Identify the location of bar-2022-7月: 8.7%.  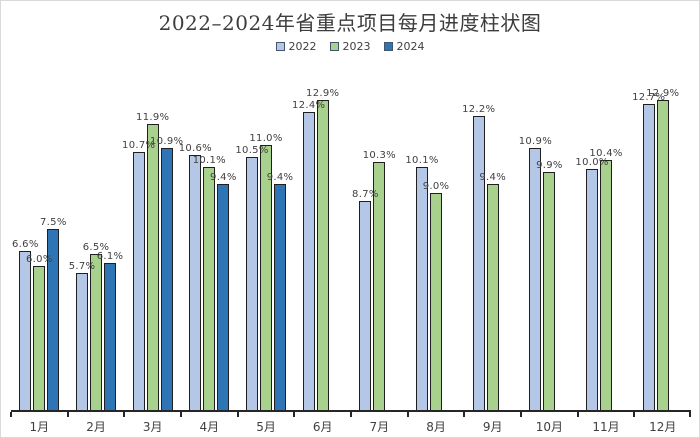
(365, 299).